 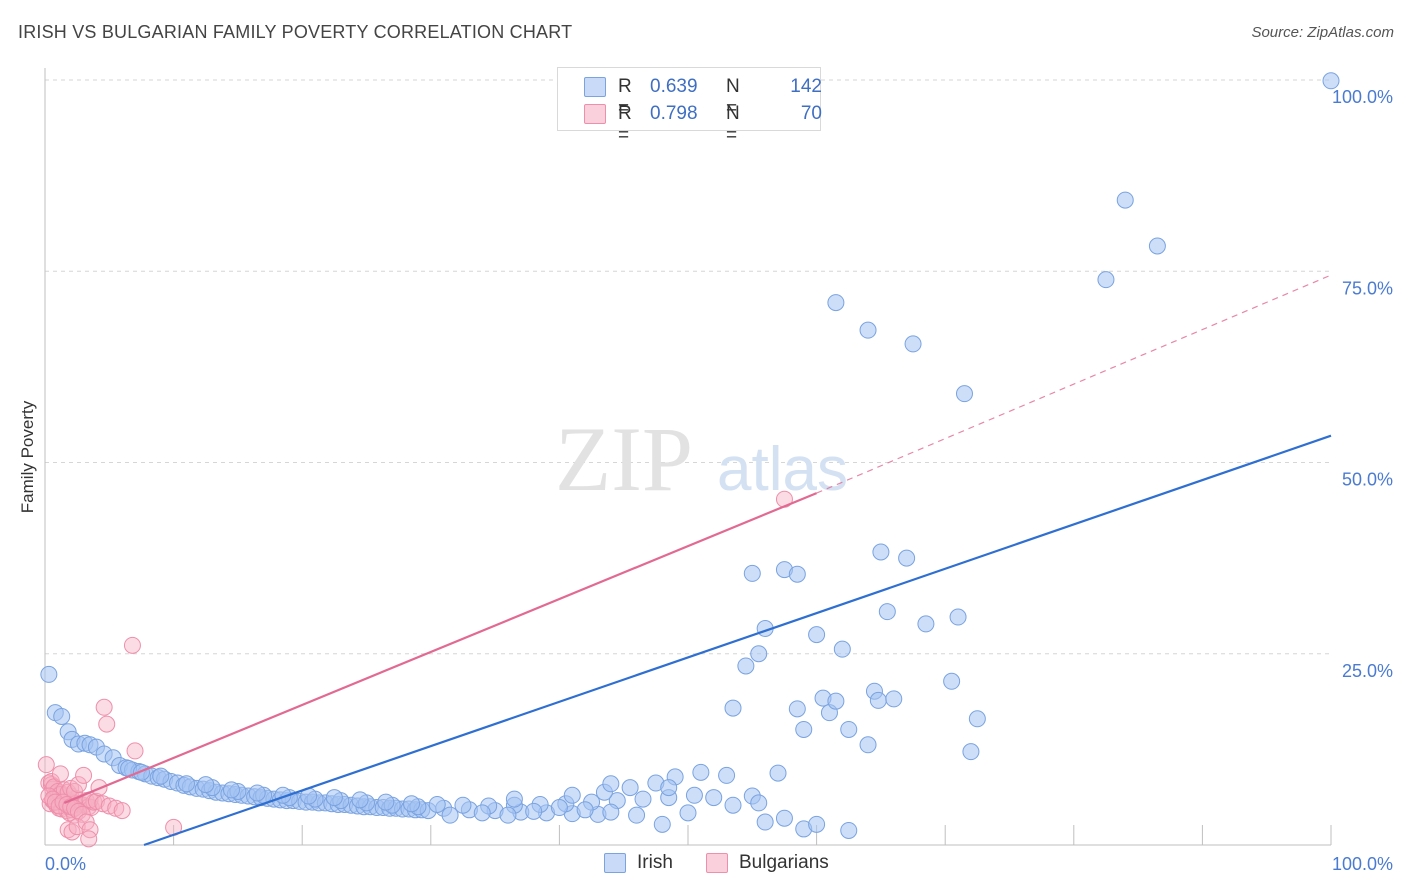 What do you see at coordinates (1367, 671) in the screenshot?
I see `y-tick-label-0: 25.0%` at bounding box center [1367, 671].